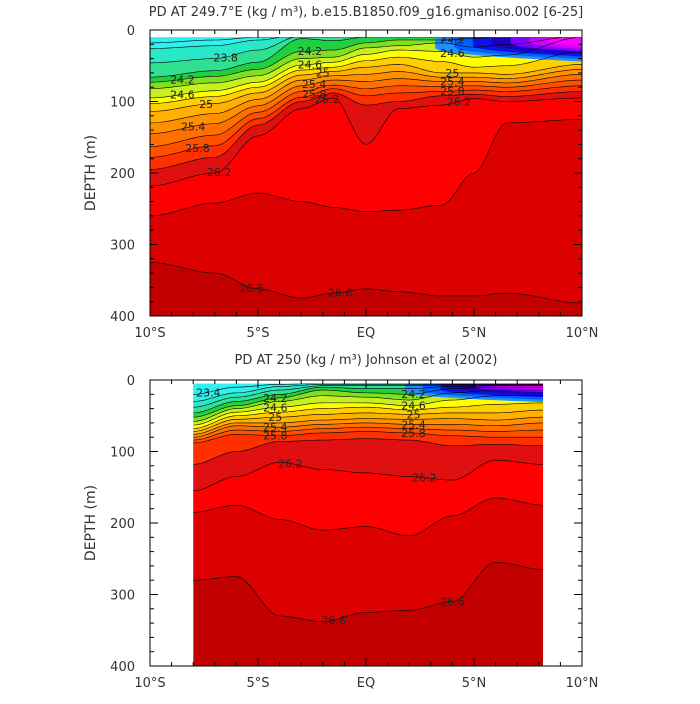 The image size is (700, 704). I want to click on contour-24.2, so click(368, 402).